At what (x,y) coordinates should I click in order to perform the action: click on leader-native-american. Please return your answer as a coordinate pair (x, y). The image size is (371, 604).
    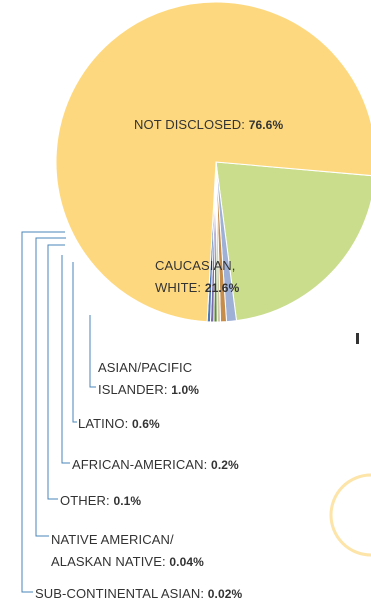
    Looking at the image, I should click on (50, 387).